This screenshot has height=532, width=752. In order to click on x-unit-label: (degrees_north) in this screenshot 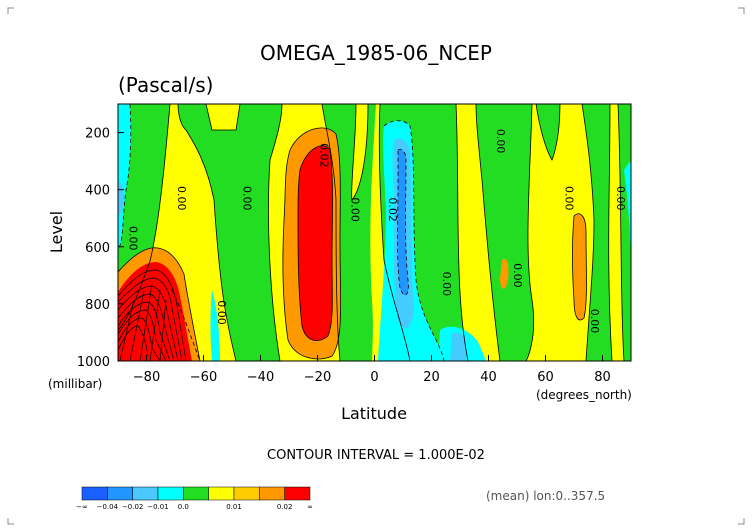, I will do `click(584, 395)`.